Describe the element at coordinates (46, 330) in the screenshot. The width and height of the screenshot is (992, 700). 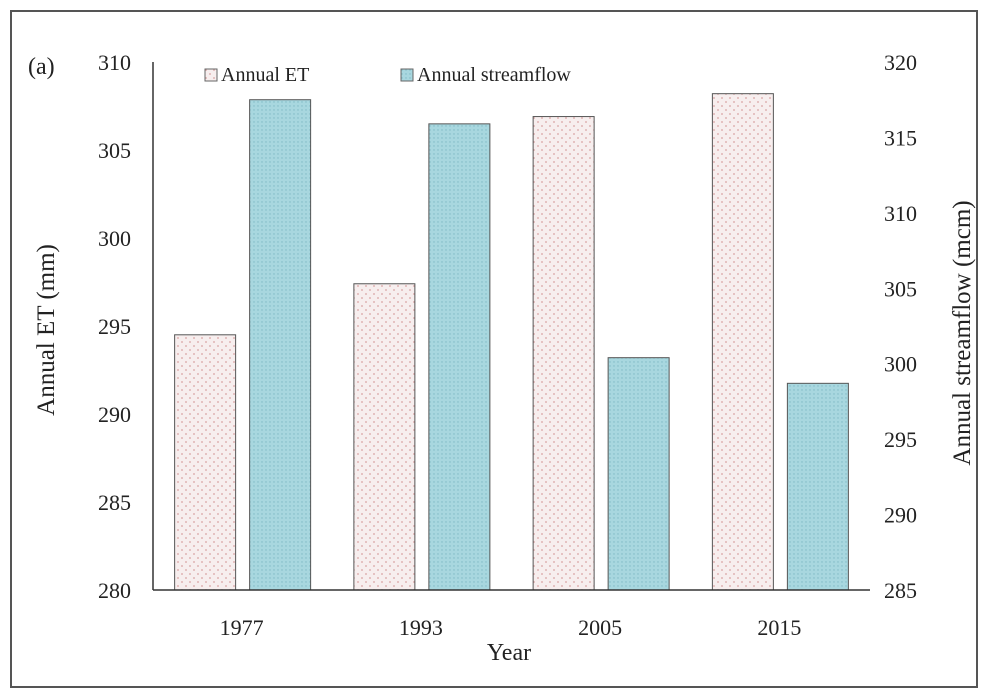
I see `y-axis-left-label: Annual ET (mm)` at that location.